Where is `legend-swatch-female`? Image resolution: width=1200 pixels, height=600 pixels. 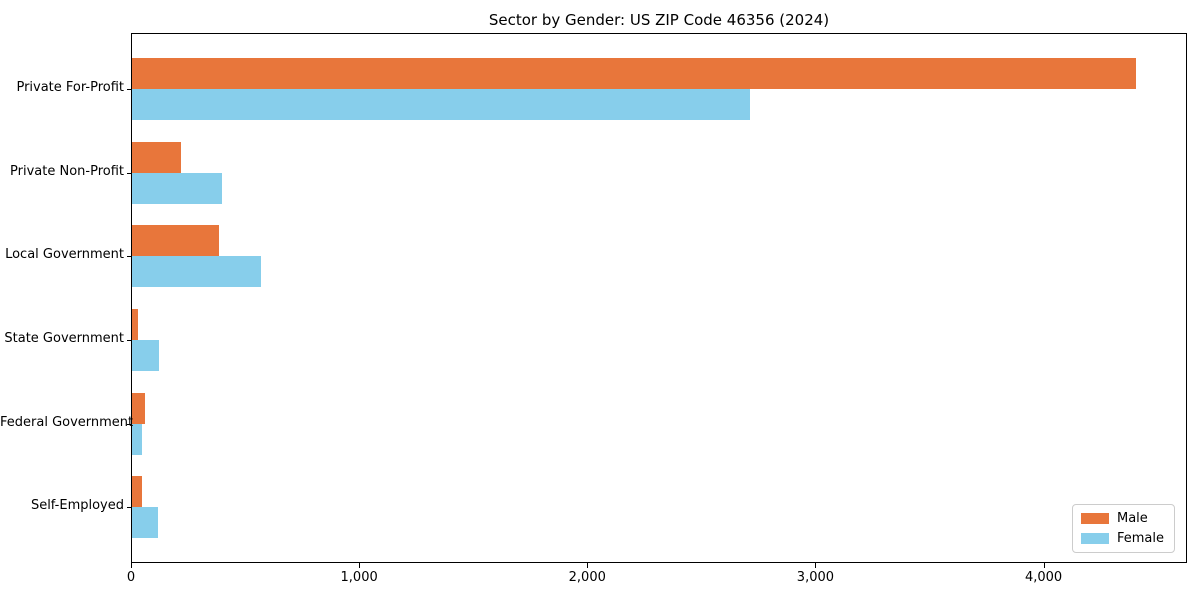
legend-swatch-female is located at coordinates (1094, 538).